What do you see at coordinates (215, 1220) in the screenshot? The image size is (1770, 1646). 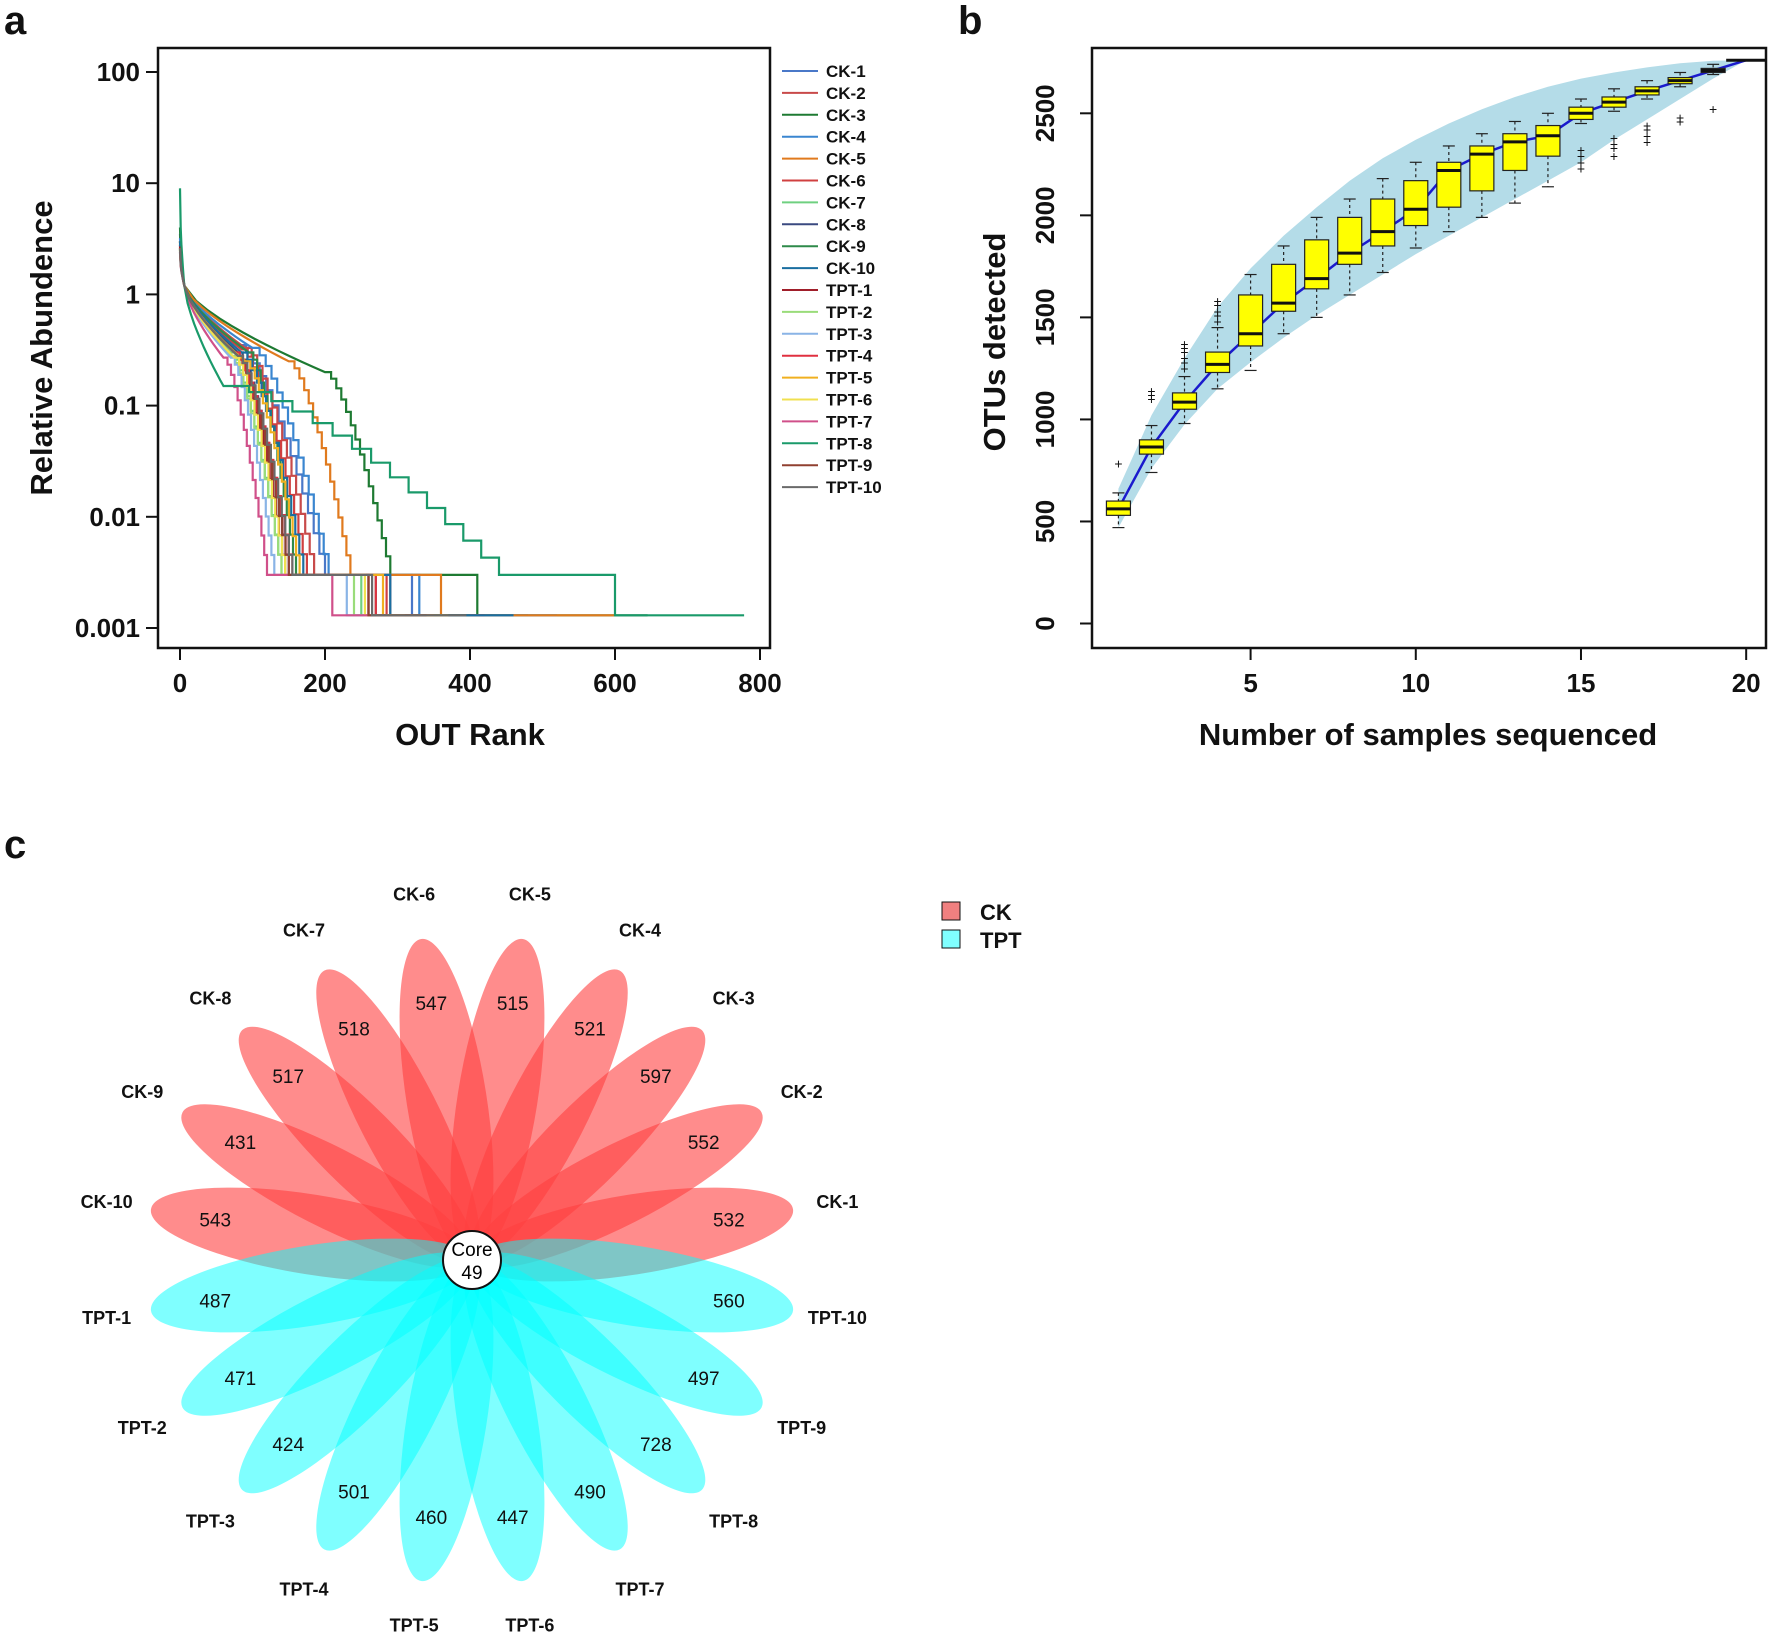 I see `petal-value-ck-10: 543` at bounding box center [215, 1220].